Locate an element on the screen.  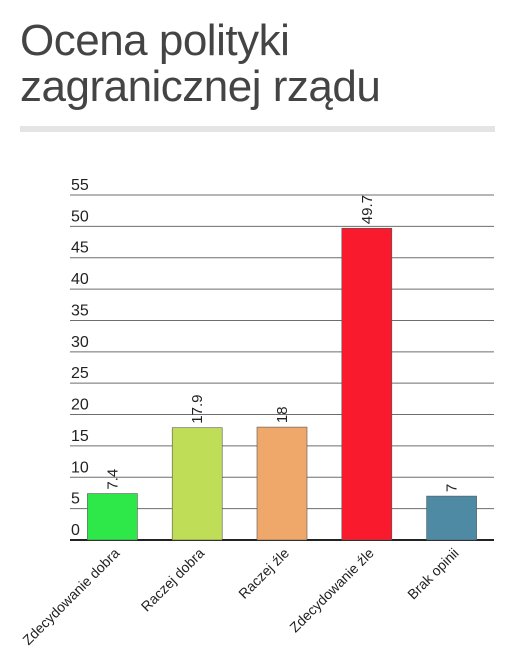
y-tick-label: 50 is located at coordinates (80, 216).